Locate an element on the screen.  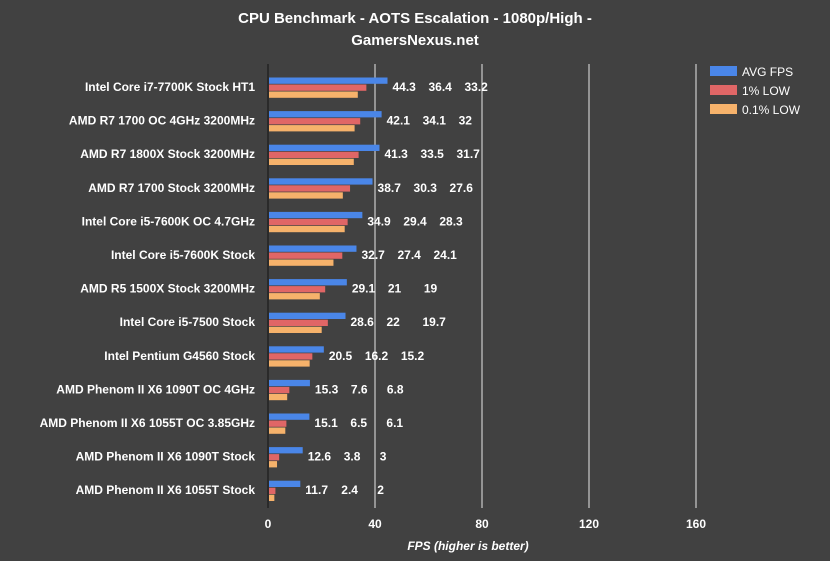
legend-label: 0.1% LOW is located at coordinates (771, 110).